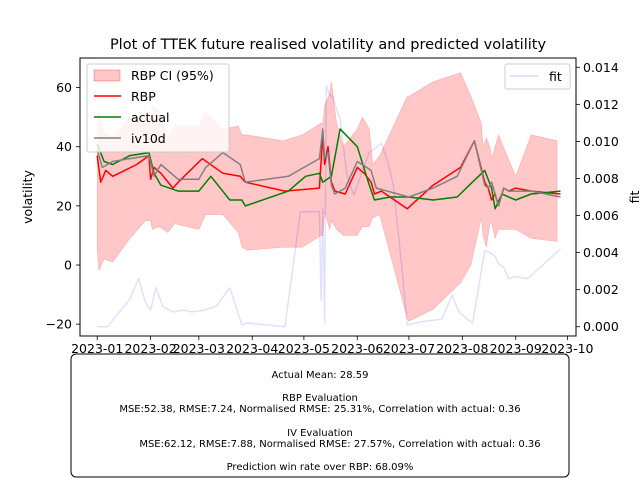 The image size is (640, 480). I want to click on x-tick-label: 2023-06, so click(357, 348).